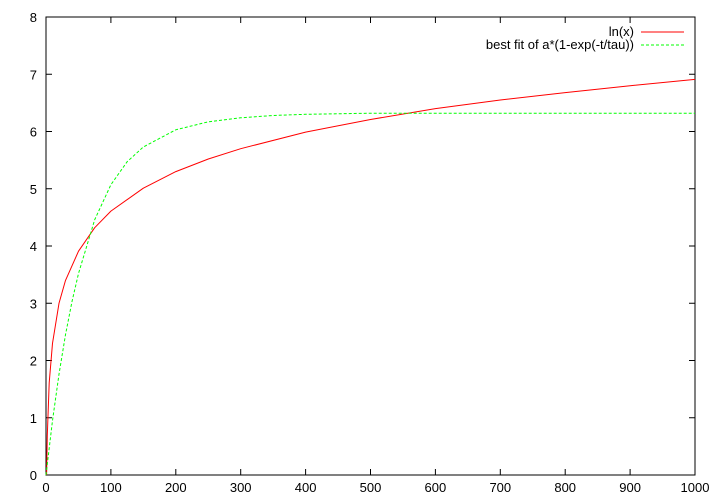 Image resolution: width=720 pixels, height=504 pixels. Describe the element at coordinates (565, 487) in the screenshot. I see `x-tick-label: 800` at that location.